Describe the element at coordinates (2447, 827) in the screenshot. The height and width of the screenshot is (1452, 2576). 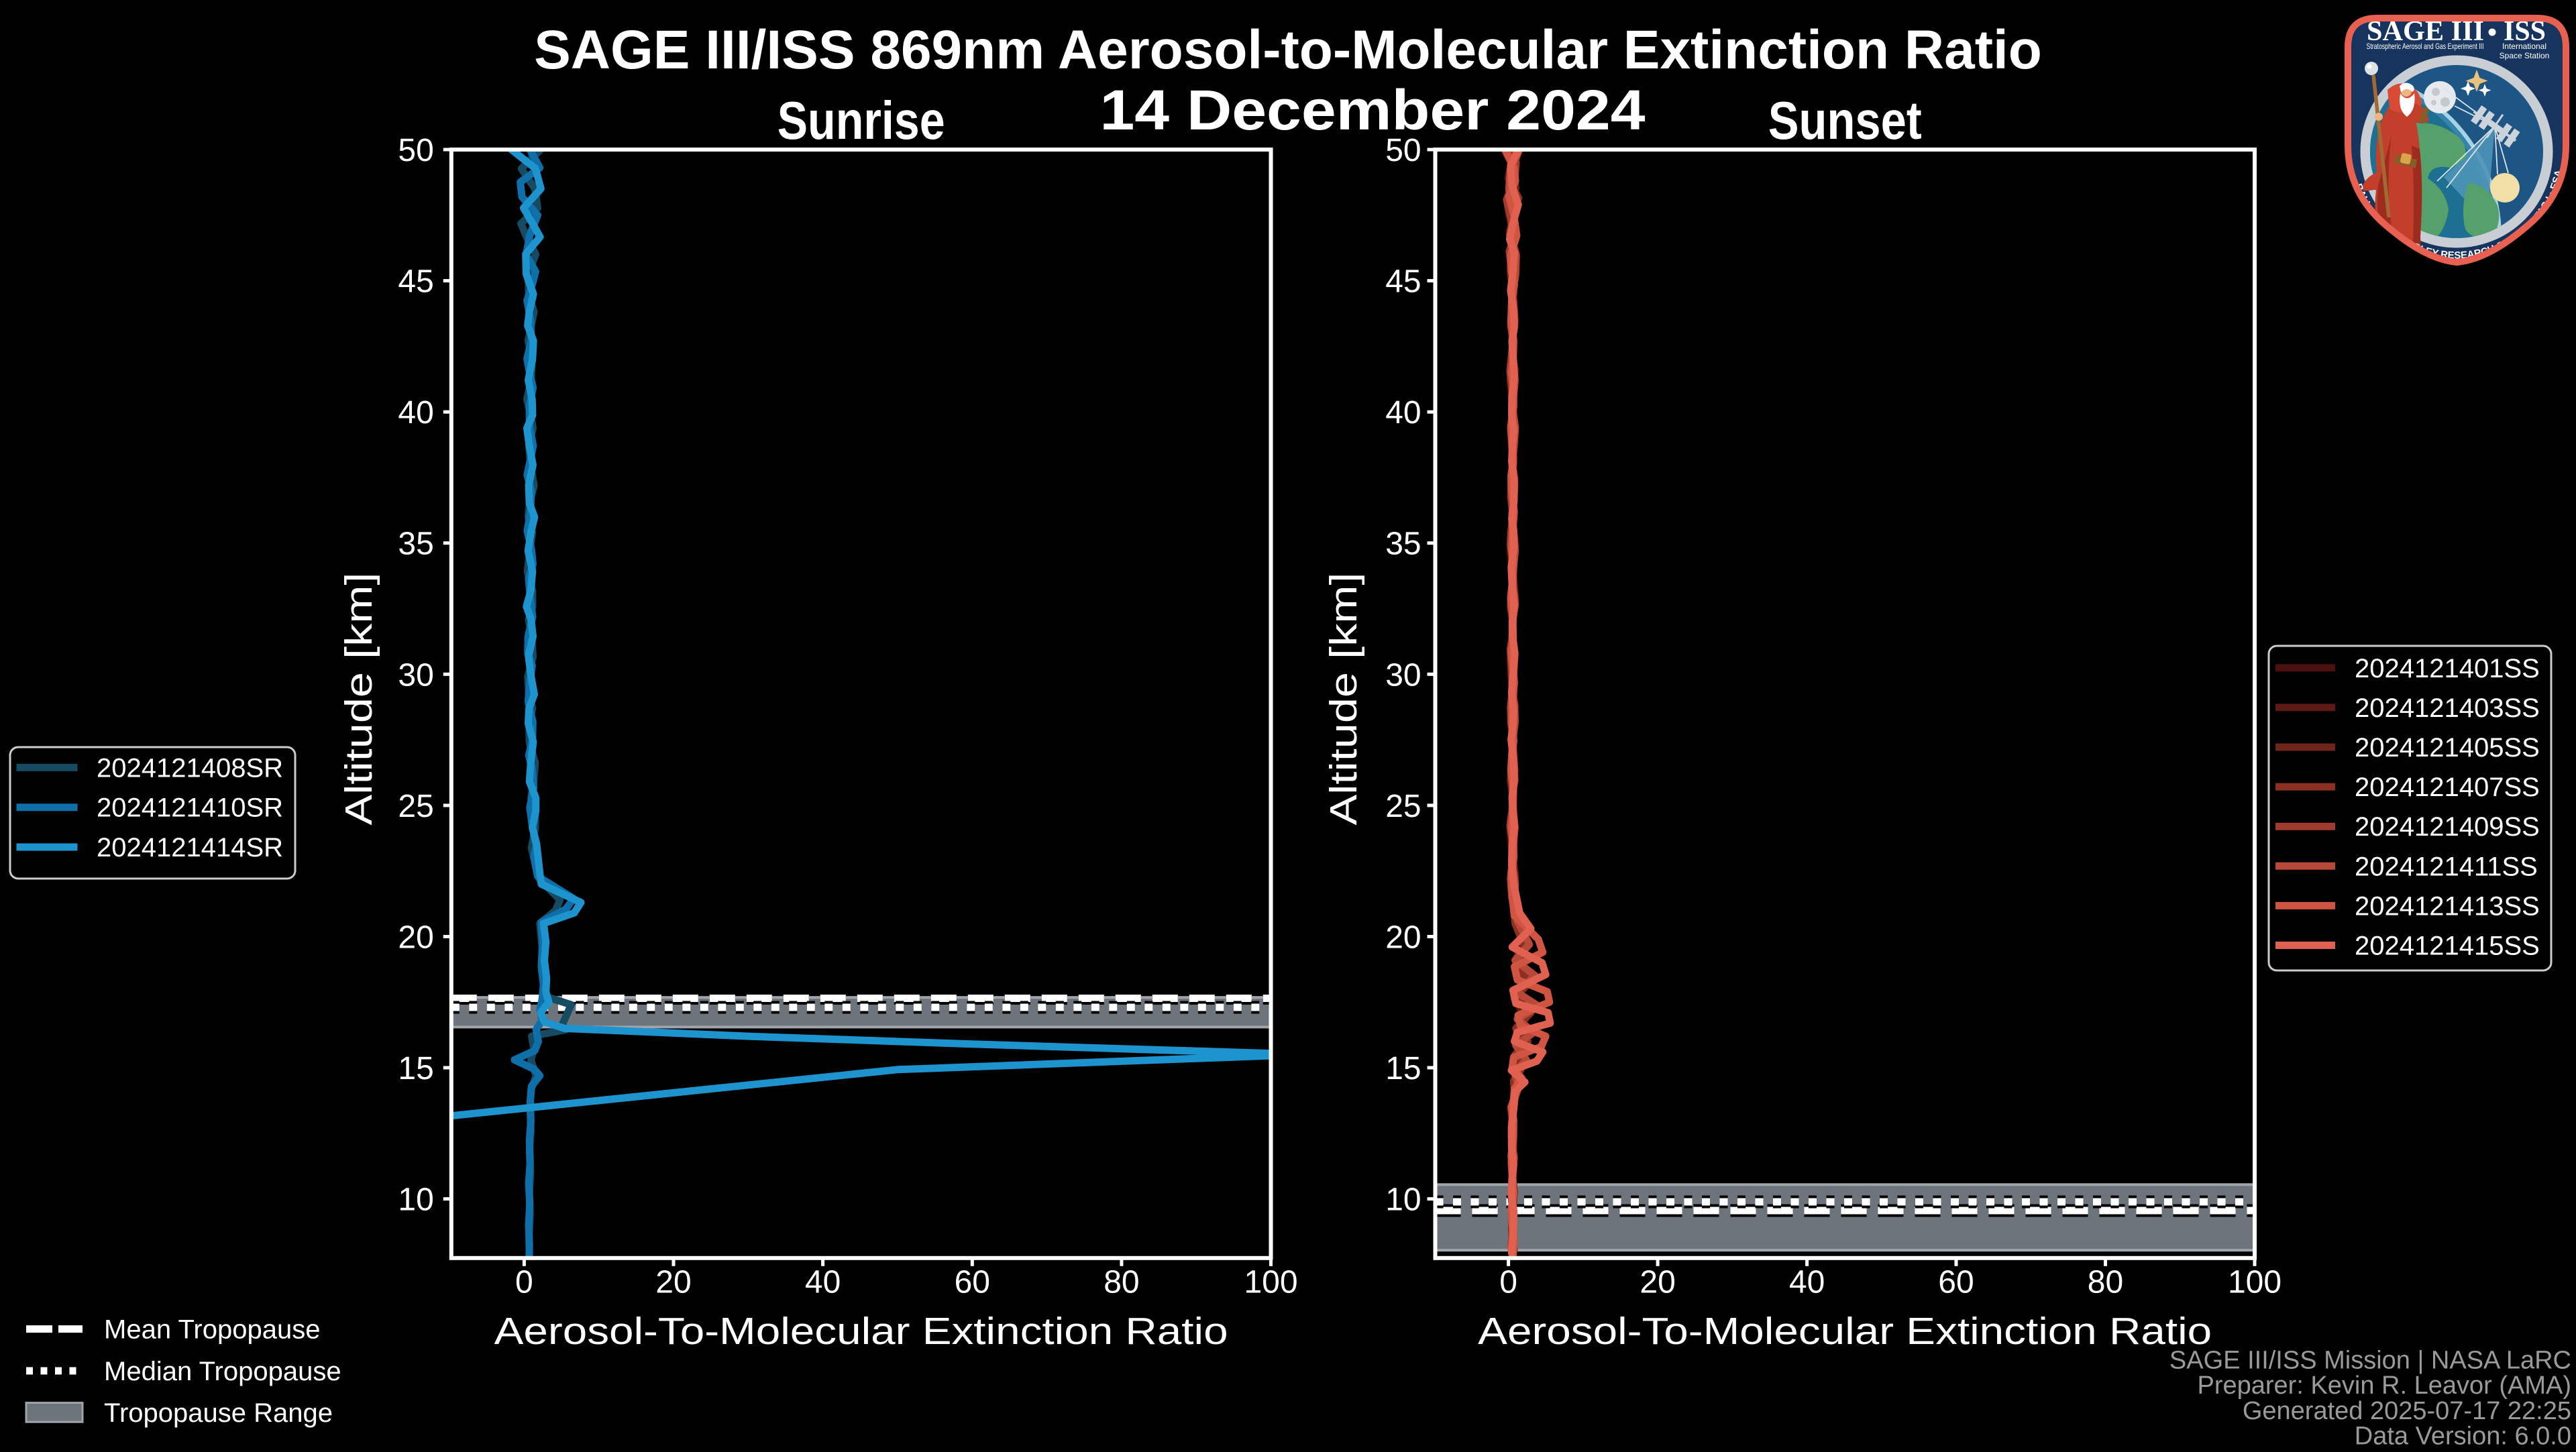
I see `svg-text: 2024121409SS` at that location.